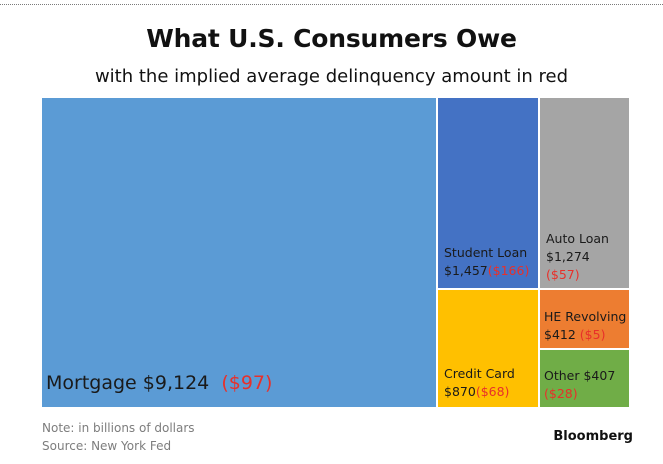  I want to click on student-loan-label: Student Loan $1,457($166), so click(486, 262).